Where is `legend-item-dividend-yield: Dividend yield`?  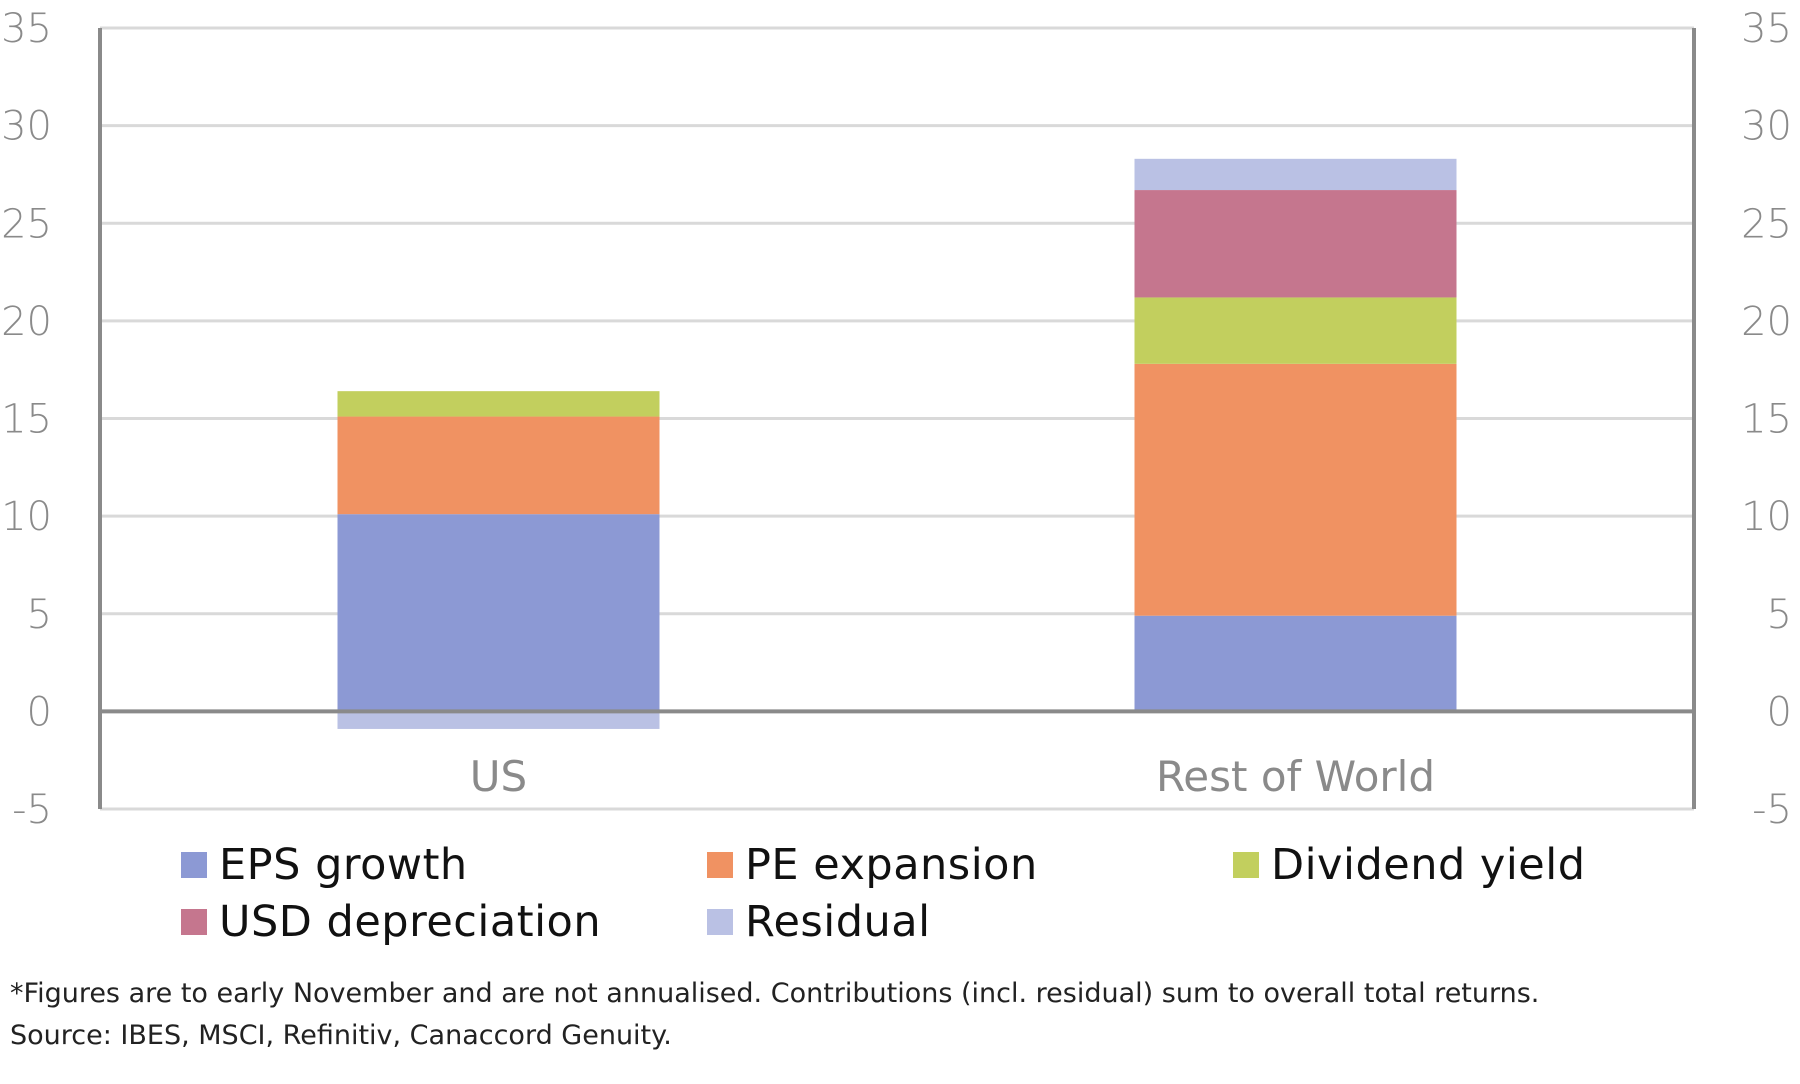
legend-item-dividend-yield: Dividend yield is located at coordinates (1409, 865).